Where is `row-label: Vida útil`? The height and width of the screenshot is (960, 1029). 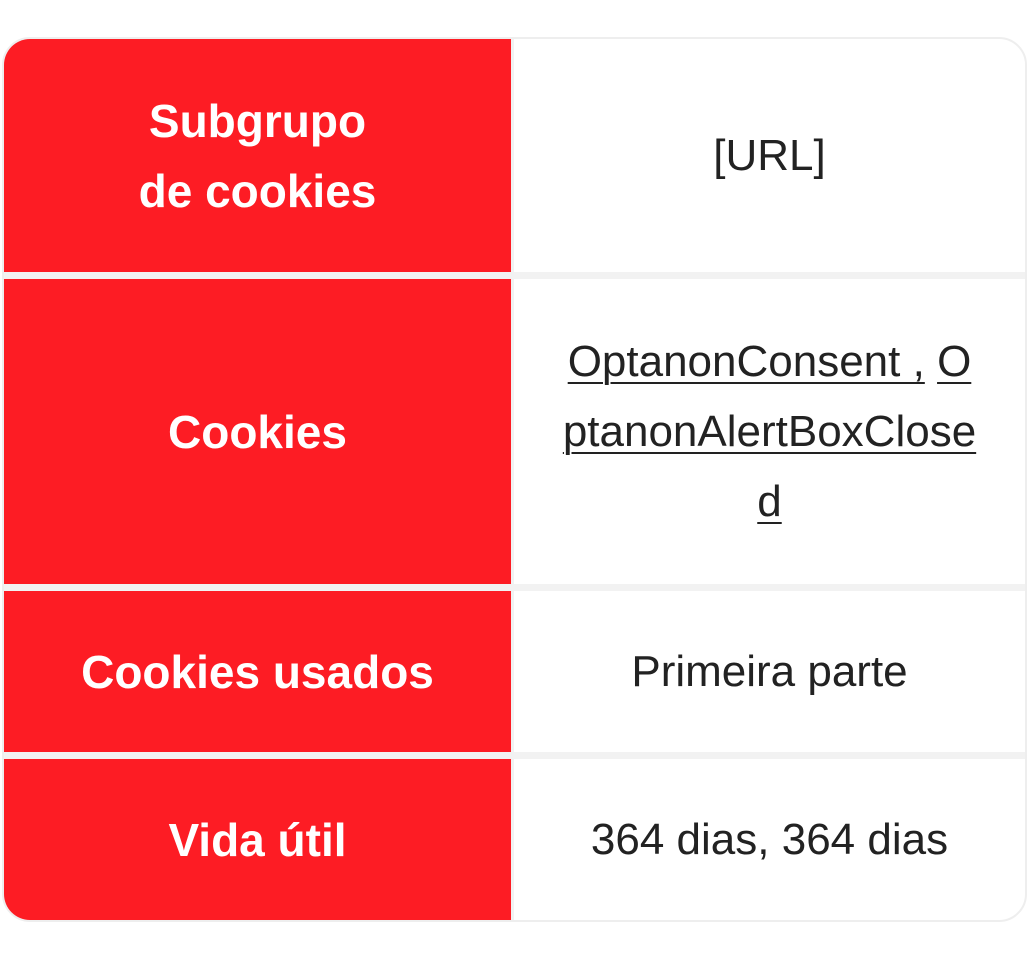
row-label: Vida útil is located at coordinates (257, 839).